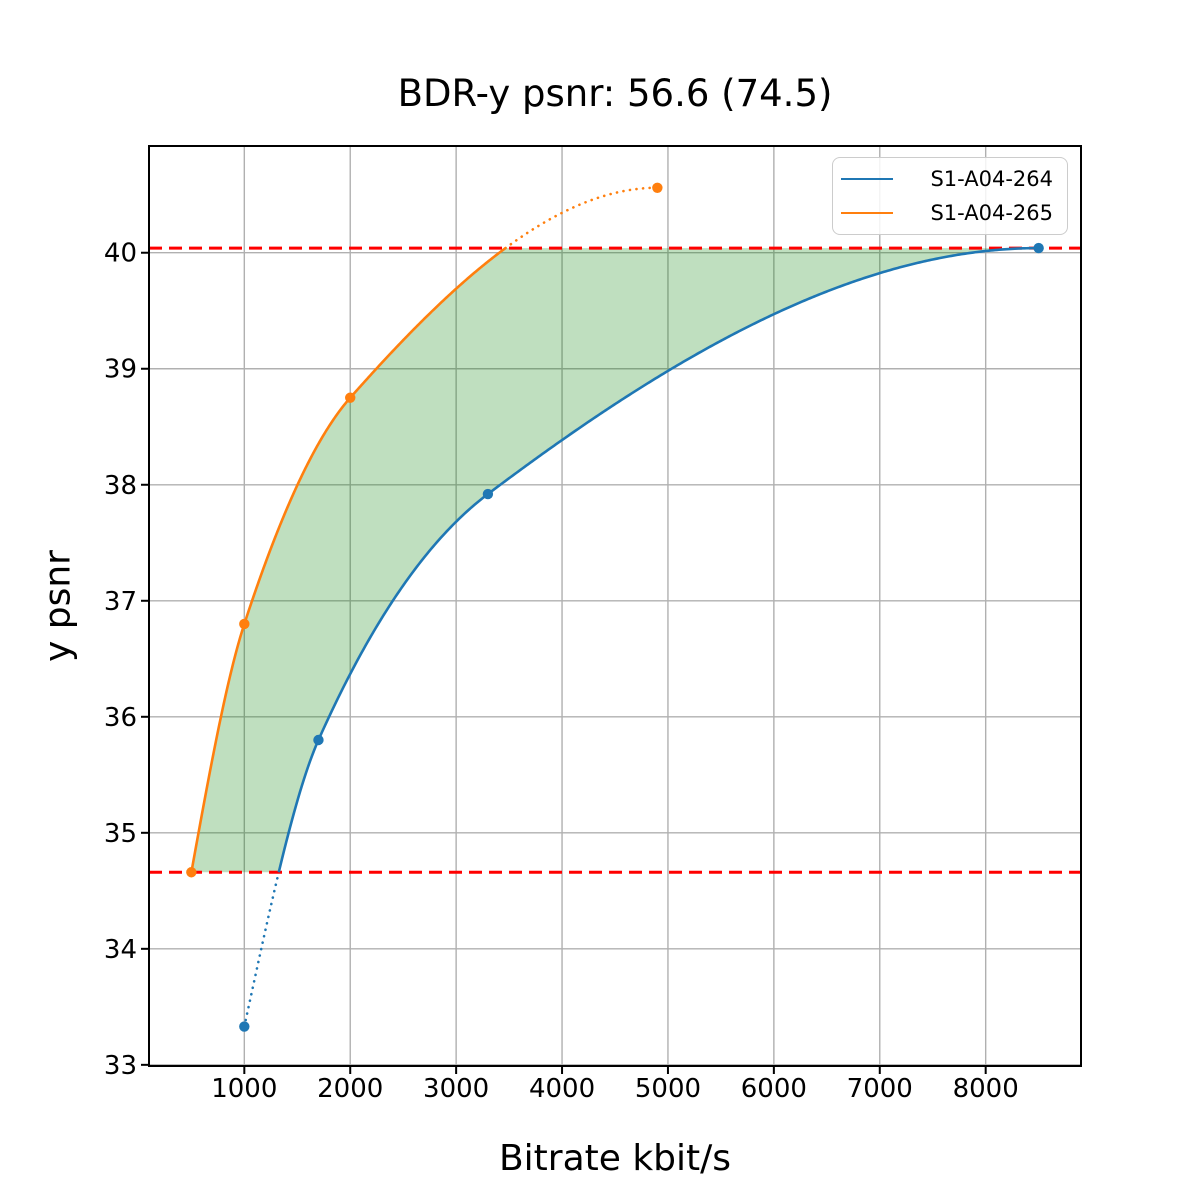 The width and height of the screenshot is (1200, 1200). What do you see at coordinates (120, 486) in the screenshot?
I see `y-tick-label: 38` at bounding box center [120, 486].